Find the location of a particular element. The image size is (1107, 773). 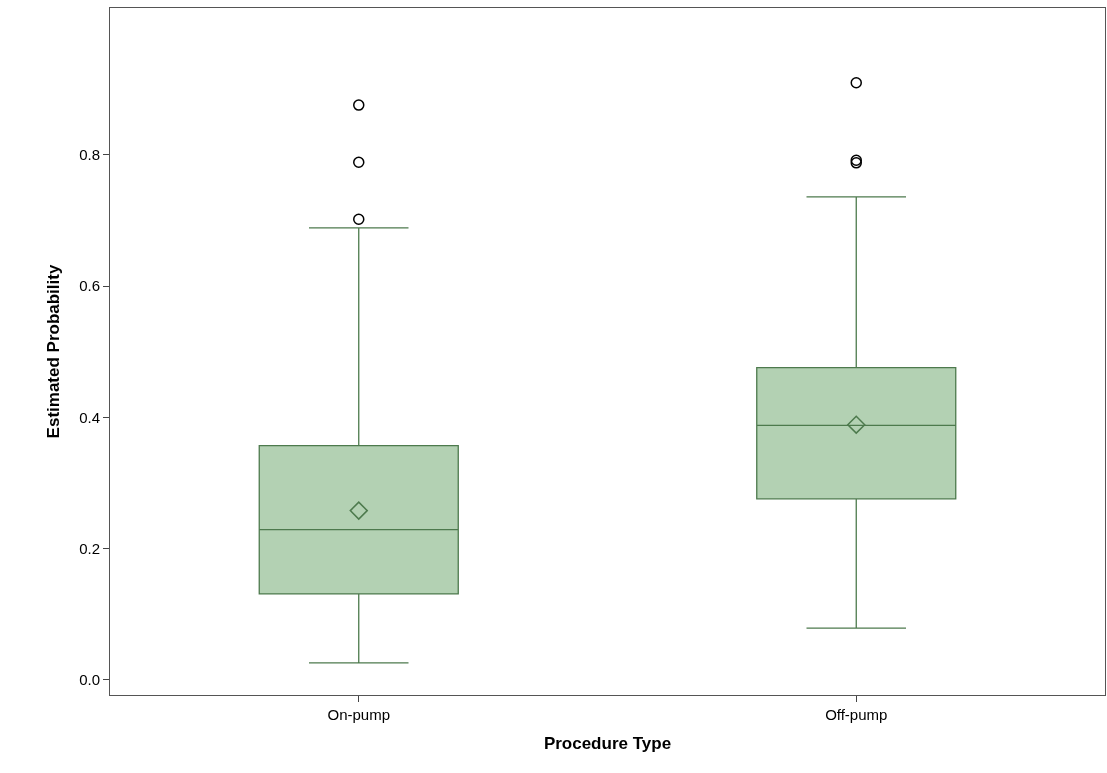

x-axis-title: Procedure Type is located at coordinates (607, 744).